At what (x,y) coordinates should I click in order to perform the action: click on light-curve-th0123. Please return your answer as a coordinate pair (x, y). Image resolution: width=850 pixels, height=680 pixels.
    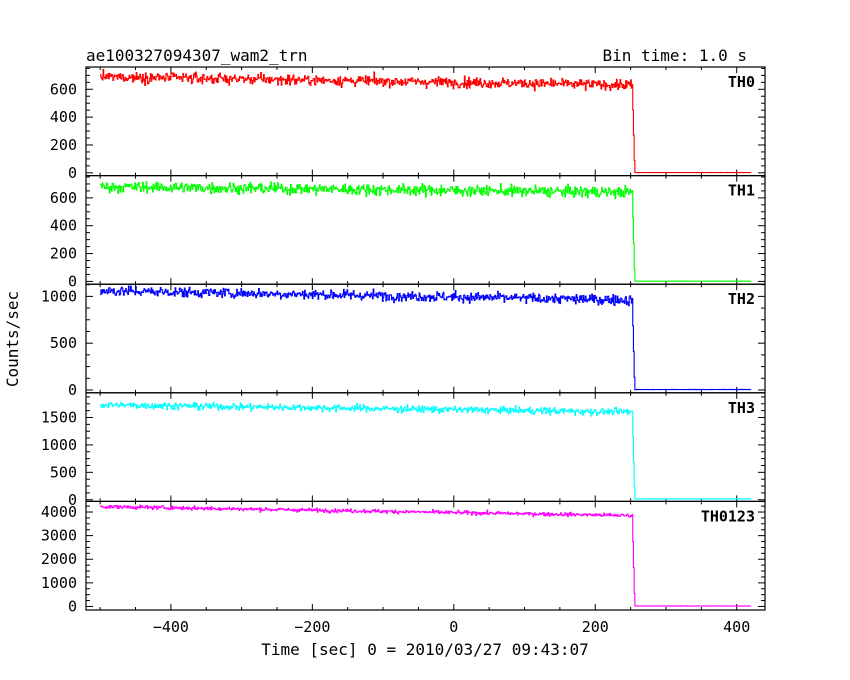
    Looking at the image, I should click on (426, 555).